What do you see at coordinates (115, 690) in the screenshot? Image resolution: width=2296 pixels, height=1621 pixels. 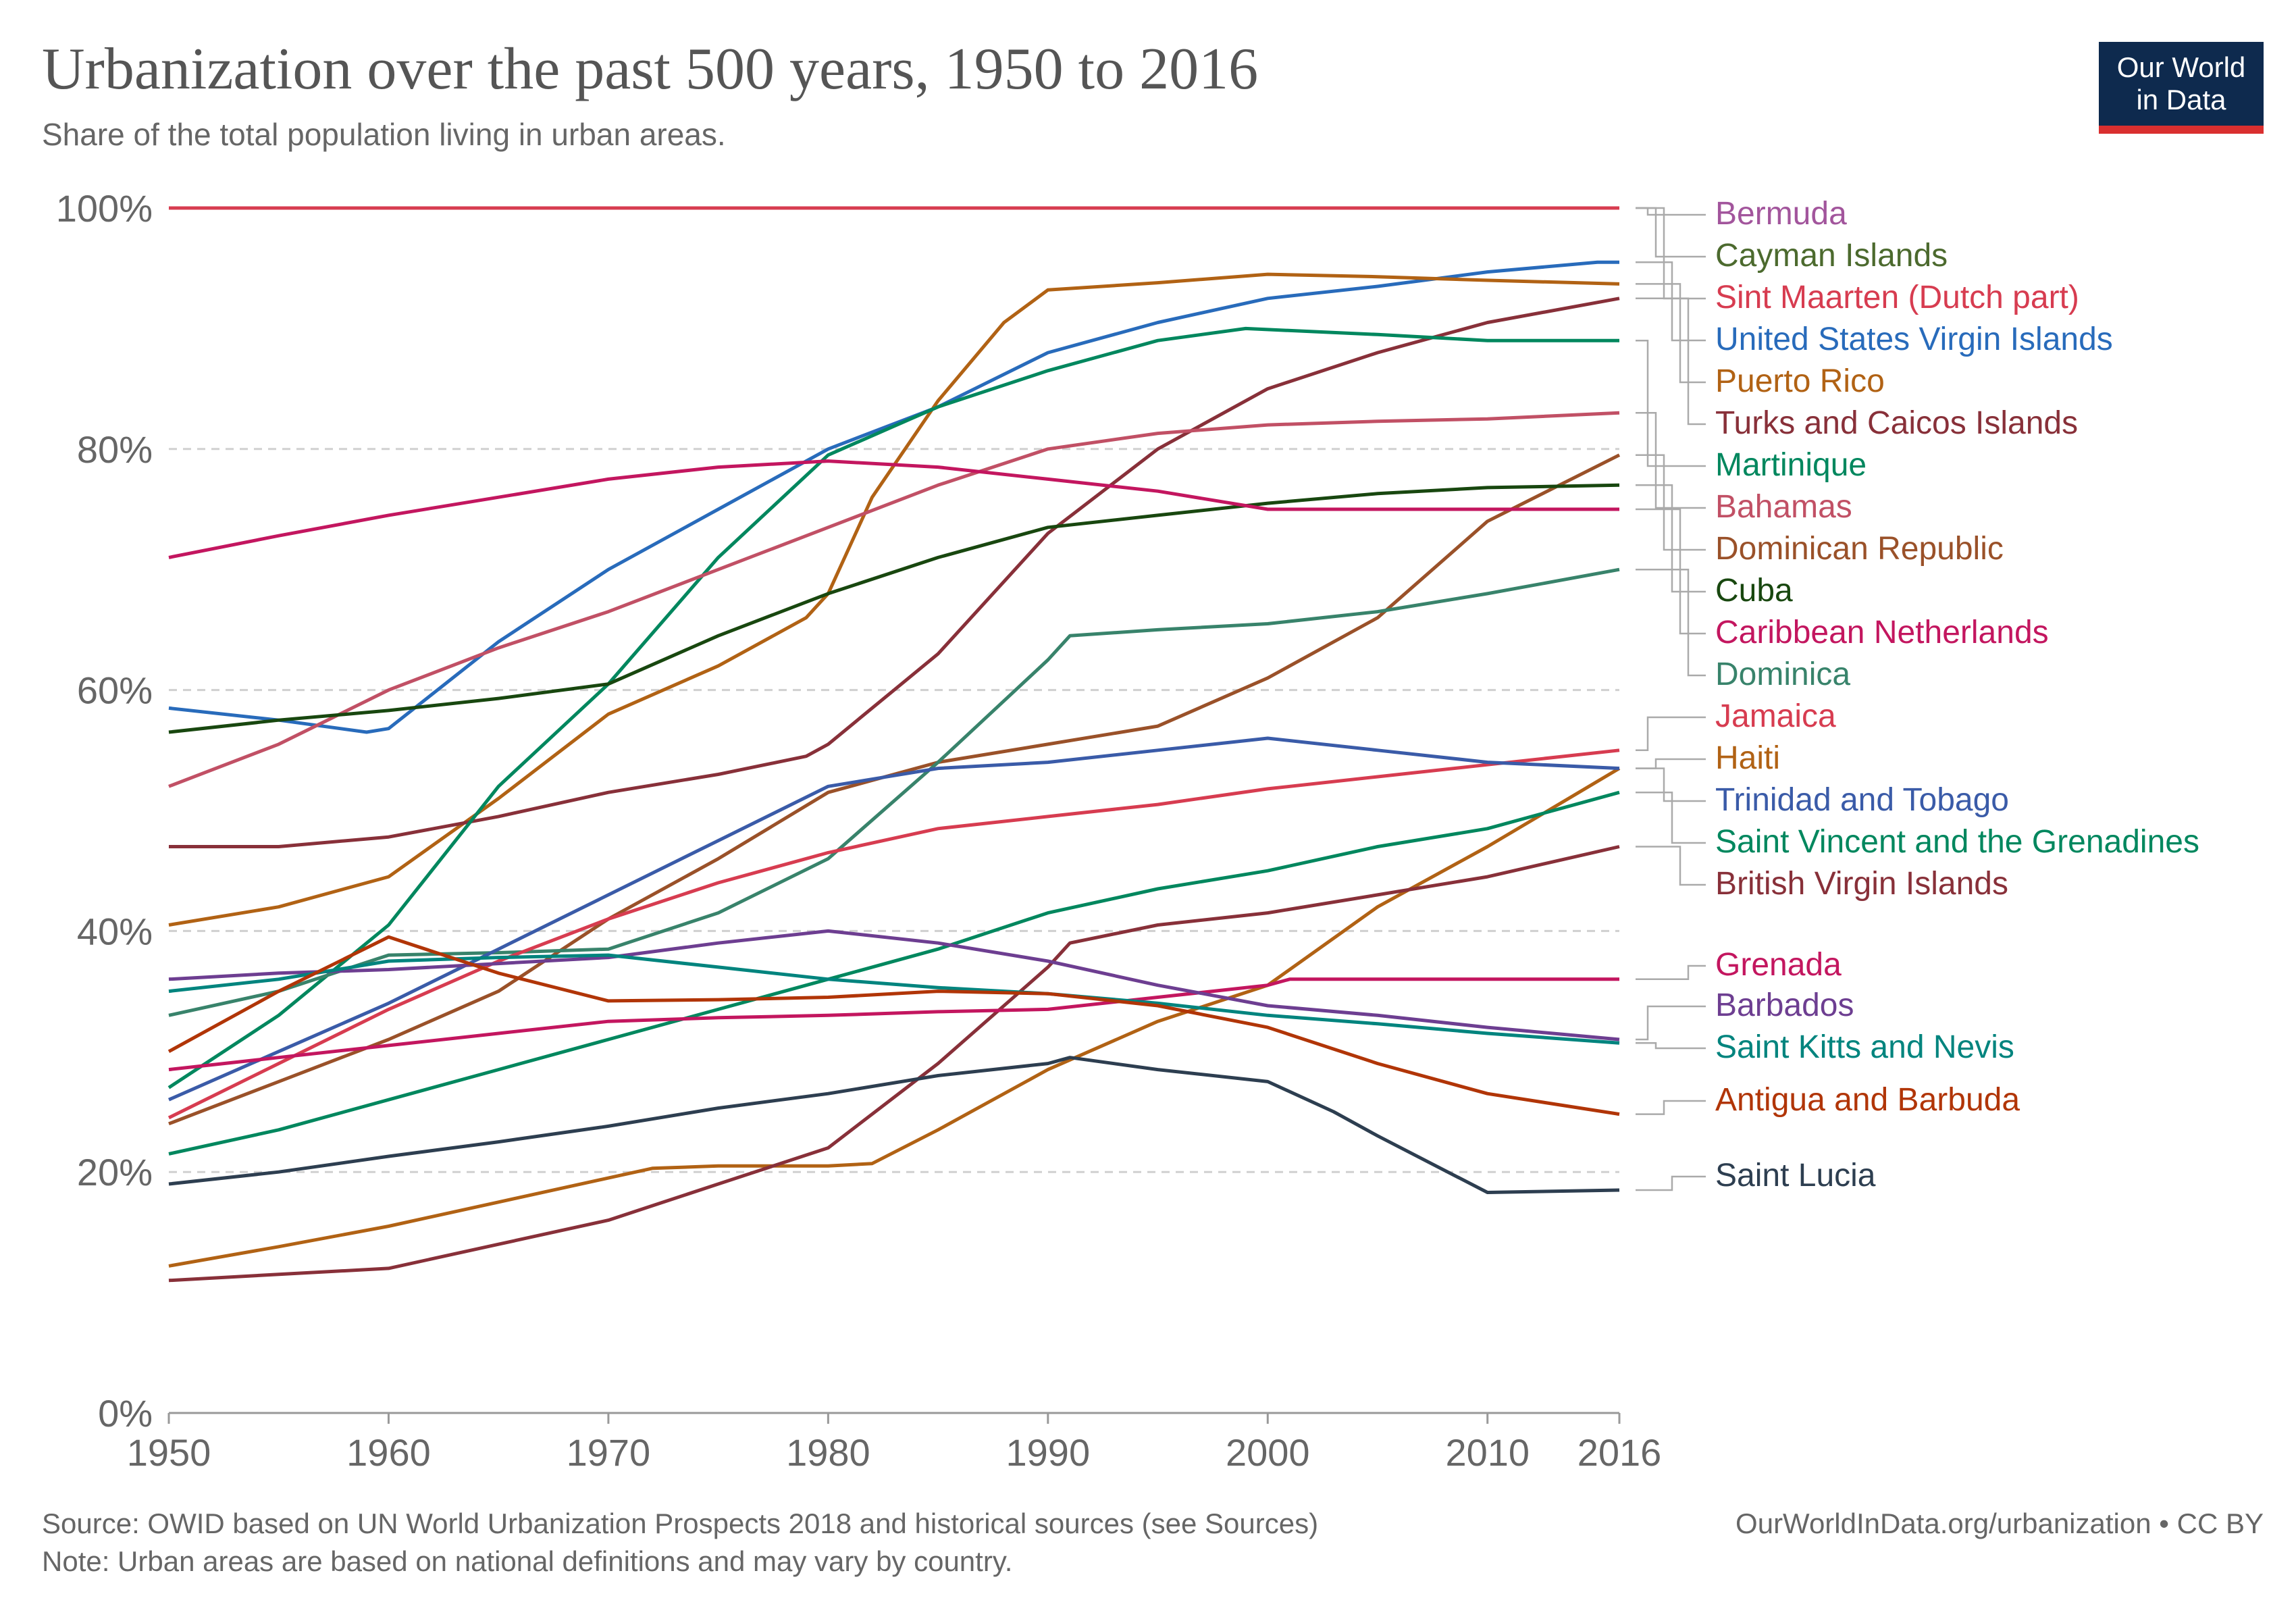 I see `y-tick-label: 60%` at bounding box center [115, 690].